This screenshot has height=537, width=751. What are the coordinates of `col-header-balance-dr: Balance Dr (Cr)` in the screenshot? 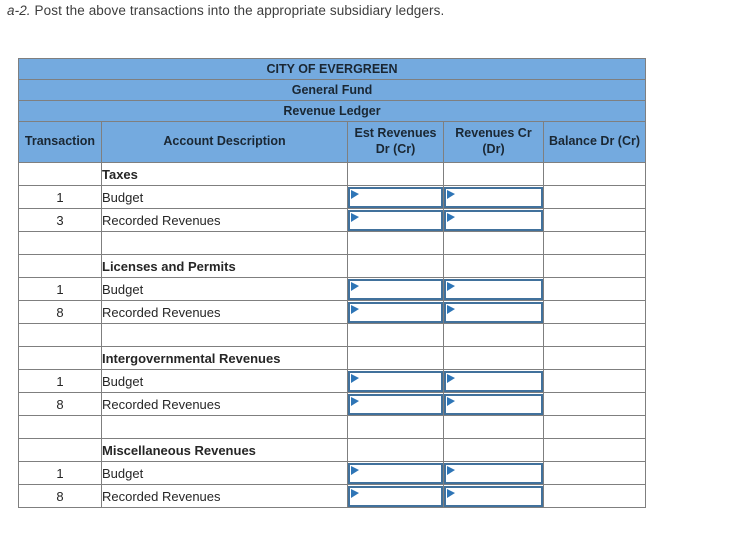 It's located at (594, 142).